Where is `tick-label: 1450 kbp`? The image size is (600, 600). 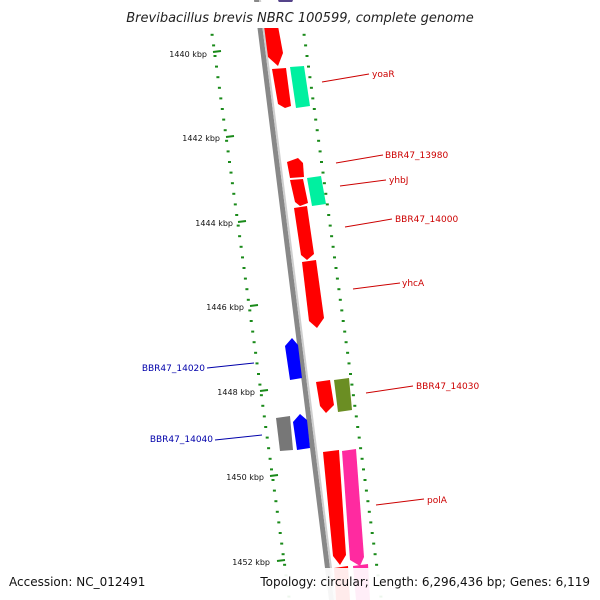
tick-label: 1450 kbp is located at coordinates (245, 477).